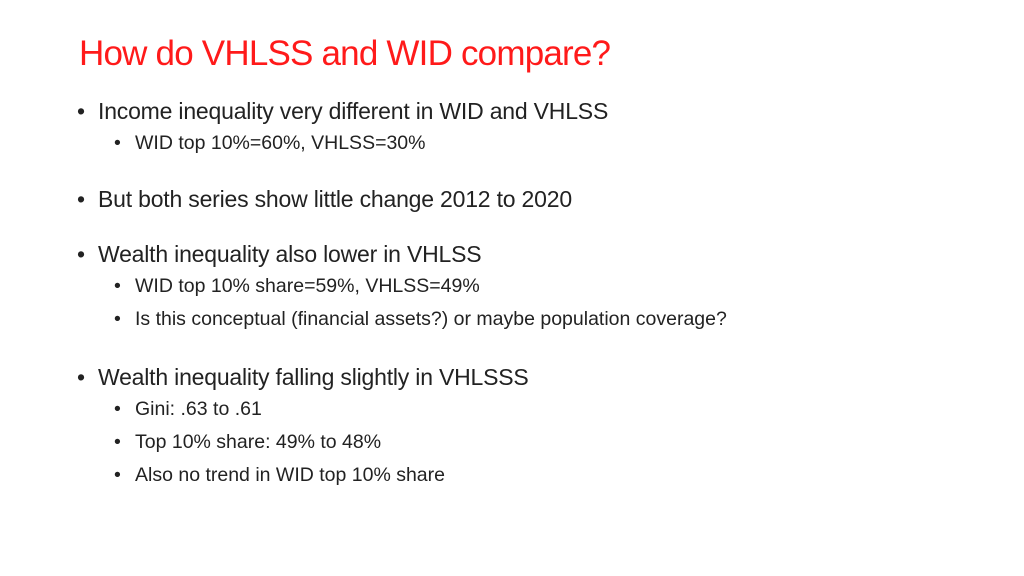 The image size is (1024, 576). What do you see at coordinates (527, 254) in the screenshot?
I see `bullet-item: • Wealth inequality also lower in VHLSS` at bounding box center [527, 254].